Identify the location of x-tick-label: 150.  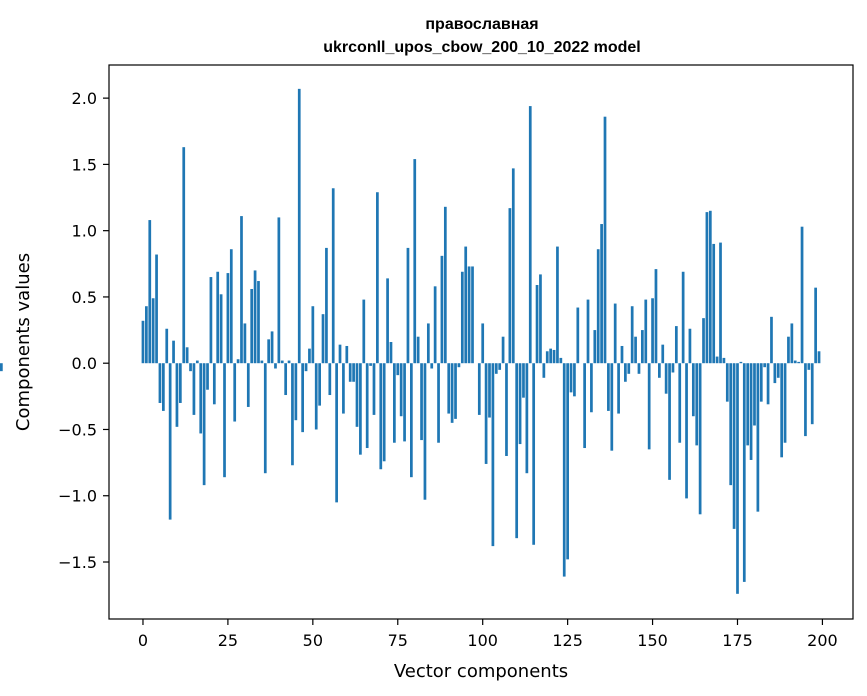
(652, 640).